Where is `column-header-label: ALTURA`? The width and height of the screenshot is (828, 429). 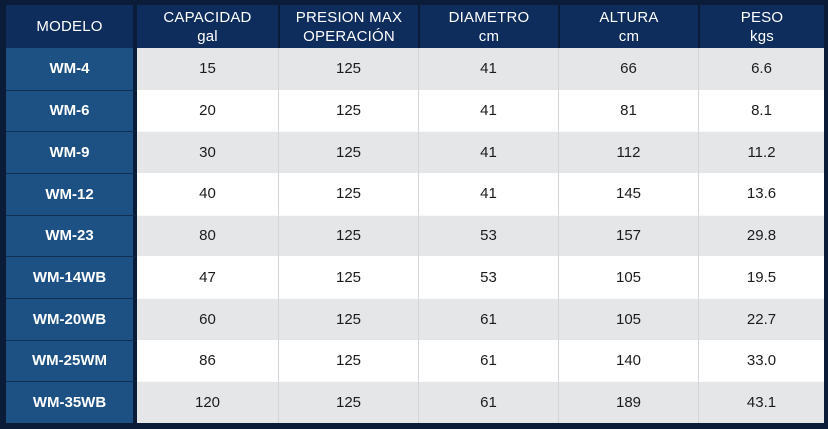 column-header-label: ALTURA is located at coordinates (629, 17).